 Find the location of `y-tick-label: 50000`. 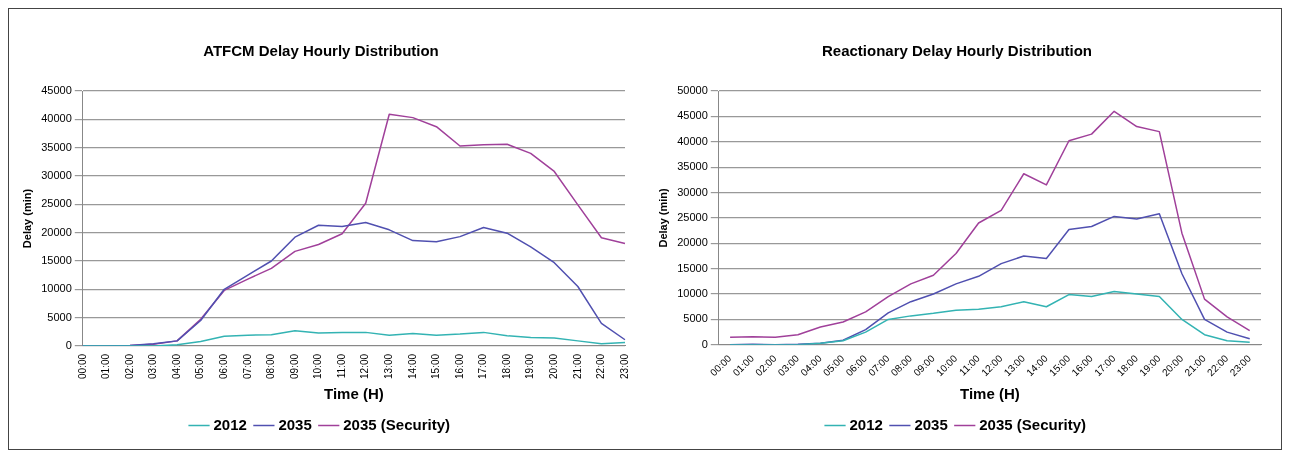

y-tick-label: 50000 is located at coordinates (692, 90).